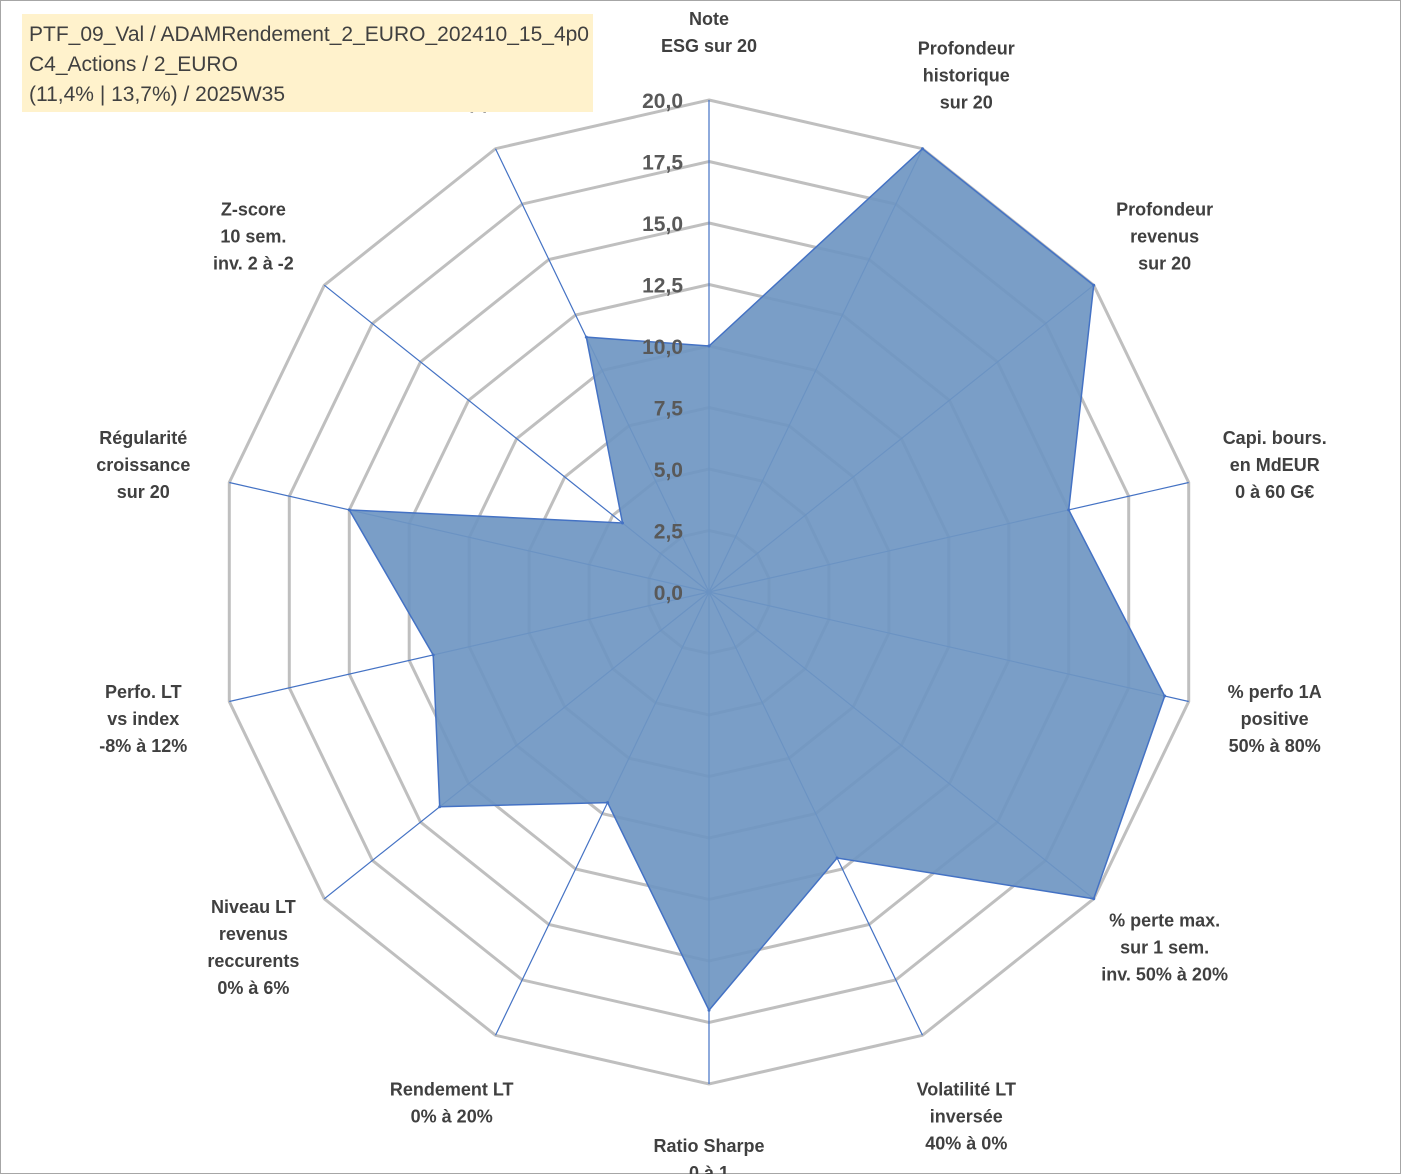 This screenshot has width=1401, height=1174. I want to click on category-label-line: 10 sem., so click(253, 237).